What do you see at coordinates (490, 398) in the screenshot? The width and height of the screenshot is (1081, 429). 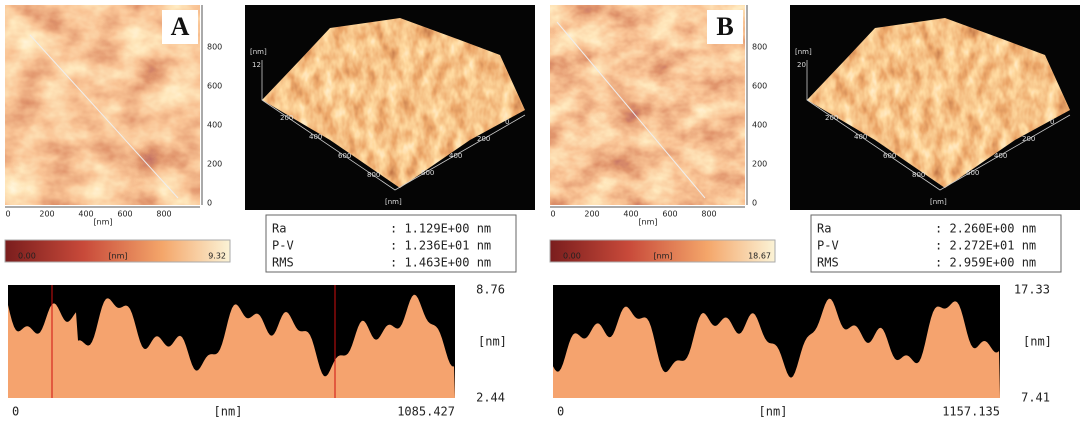 I see `profile-bottom: 2.44` at bounding box center [490, 398].